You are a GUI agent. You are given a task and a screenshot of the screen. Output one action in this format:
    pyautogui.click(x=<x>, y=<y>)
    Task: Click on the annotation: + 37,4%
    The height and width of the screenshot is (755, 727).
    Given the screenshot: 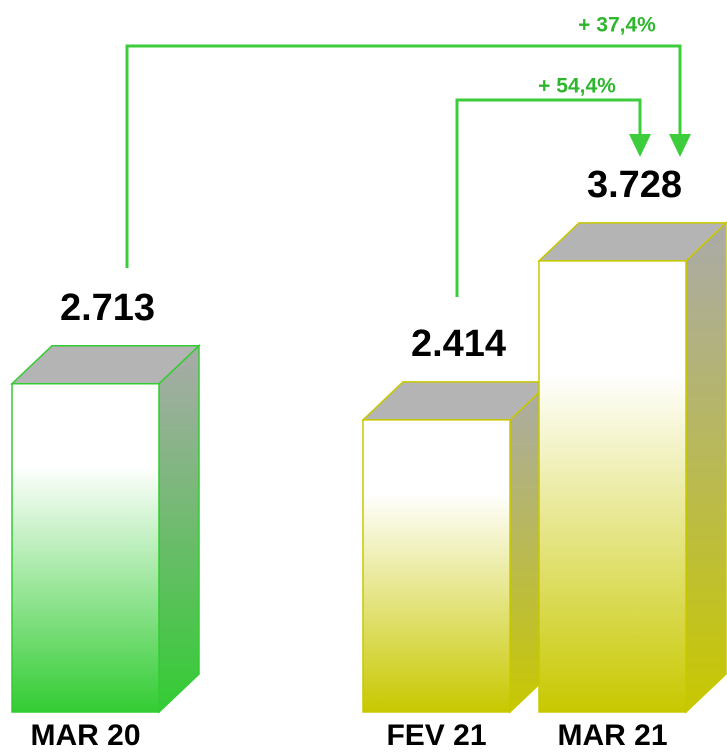 What is the action you would take?
    pyautogui.click(x=617, y=25)
    